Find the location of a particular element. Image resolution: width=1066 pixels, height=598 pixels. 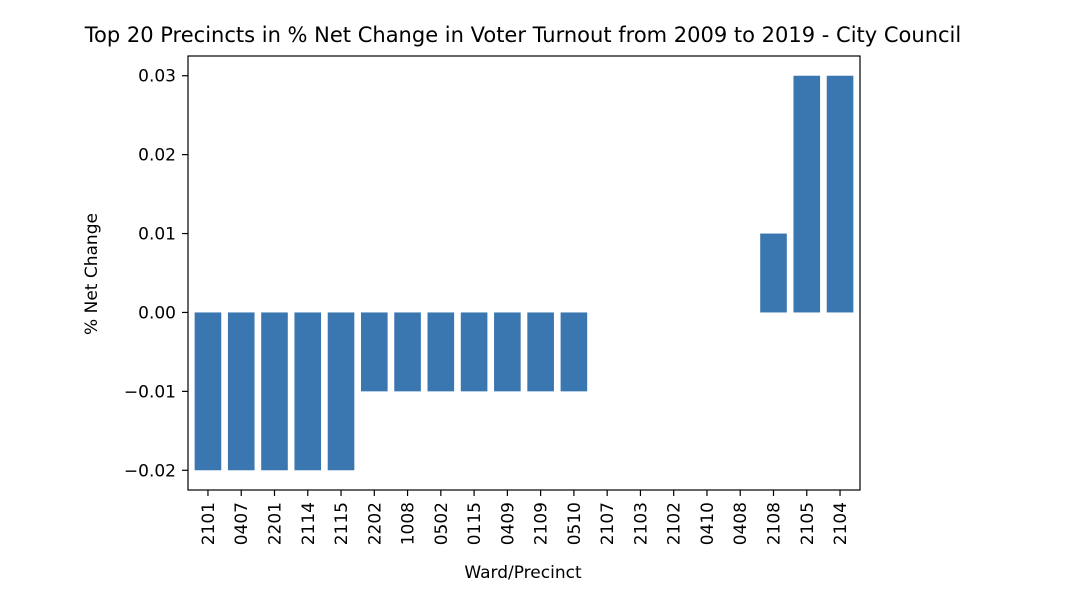

x-tick-label: 0502 is located at coordinates (442, 523).